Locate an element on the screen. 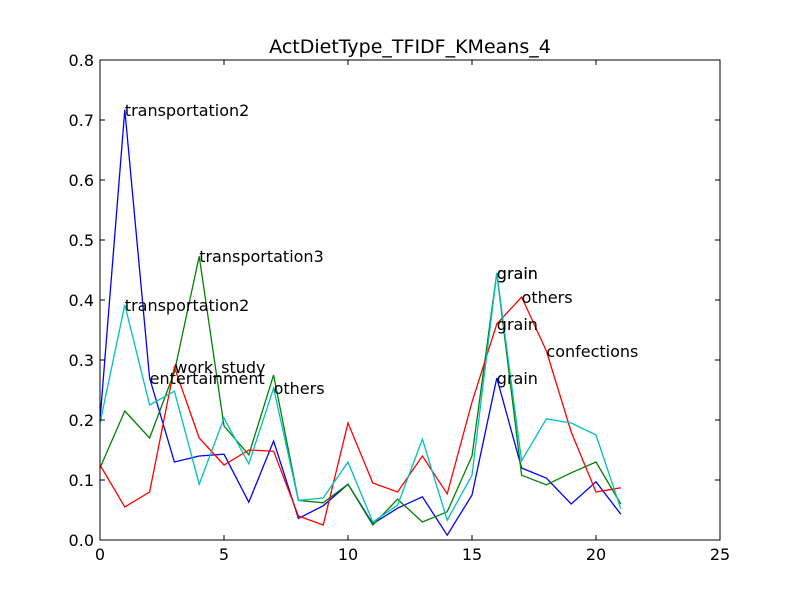 The width and height of the screenshot is (800, 600). annotation-label-2: transportation2 is located at coordinates (187, 305).